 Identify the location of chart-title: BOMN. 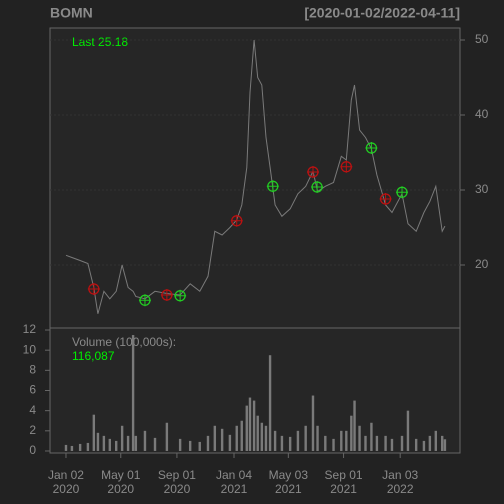
(71, 13).